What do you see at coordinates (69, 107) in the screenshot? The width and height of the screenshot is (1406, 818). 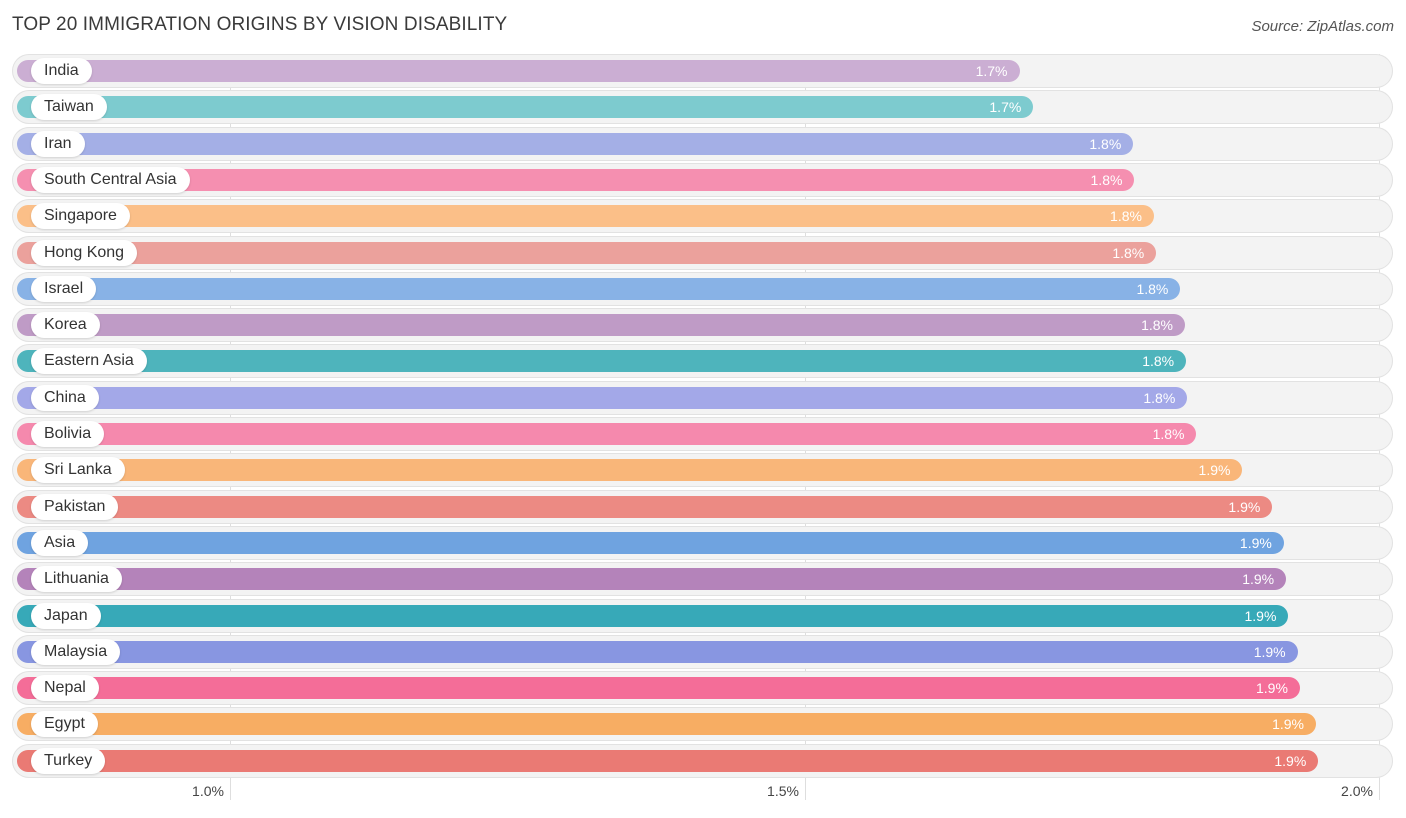 I see `category-label: Taiwan` at bounding box center [69, 107].